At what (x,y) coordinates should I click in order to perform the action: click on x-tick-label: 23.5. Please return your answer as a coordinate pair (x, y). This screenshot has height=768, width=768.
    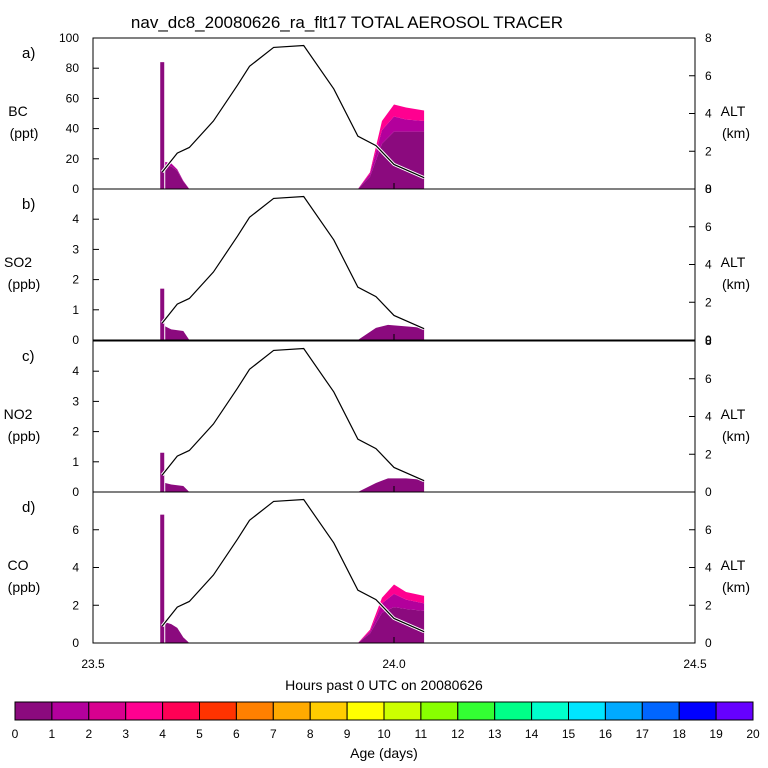
    Looking at the image, I should click on (93, 664).